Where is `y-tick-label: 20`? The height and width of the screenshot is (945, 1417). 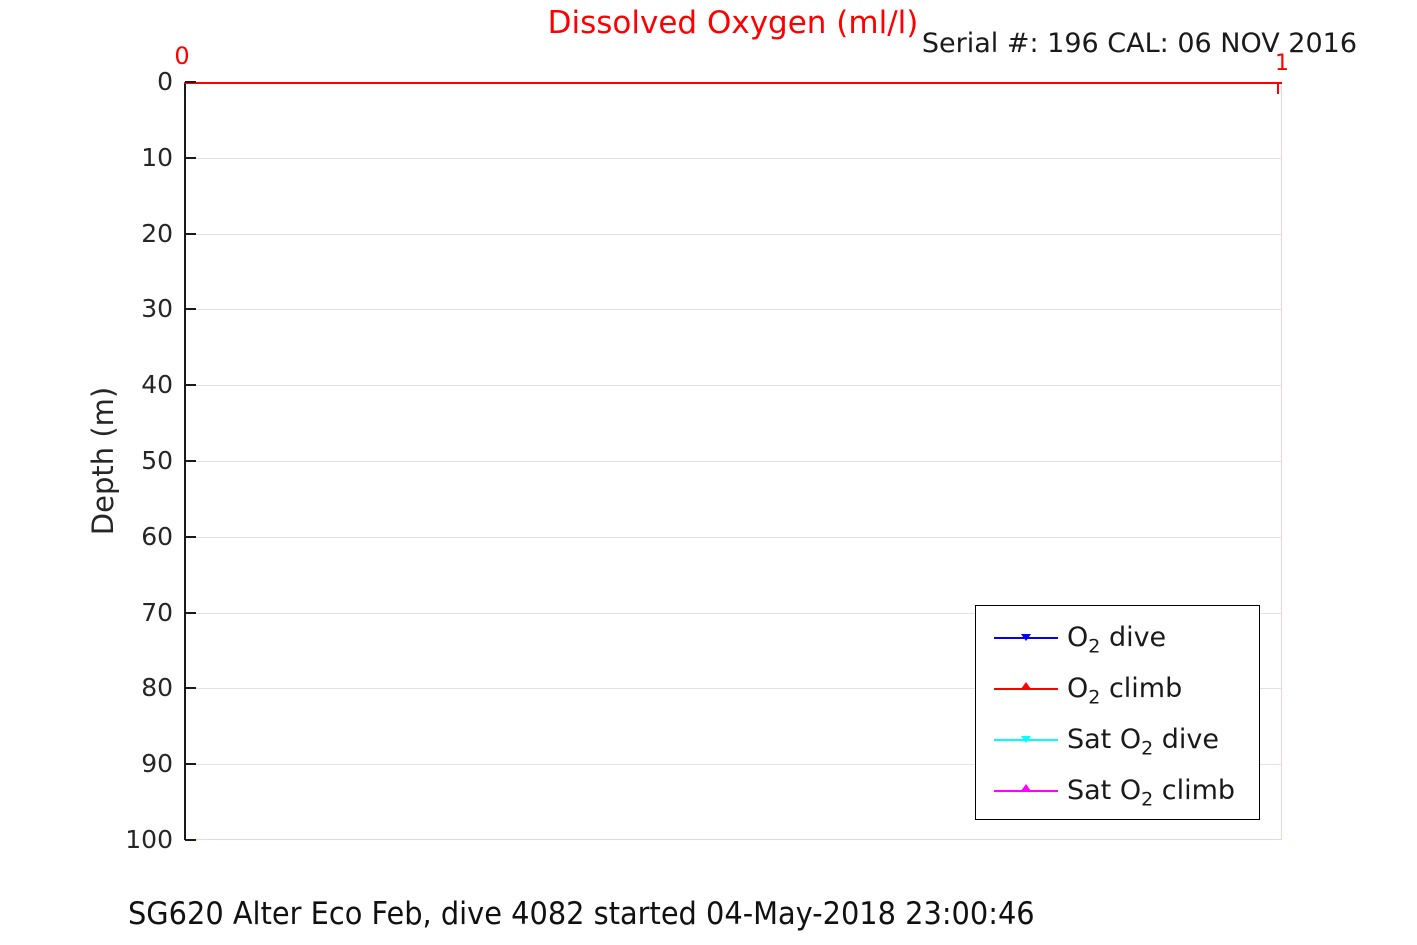
y-tick-label: 20 is located at coordinates (157, 233).